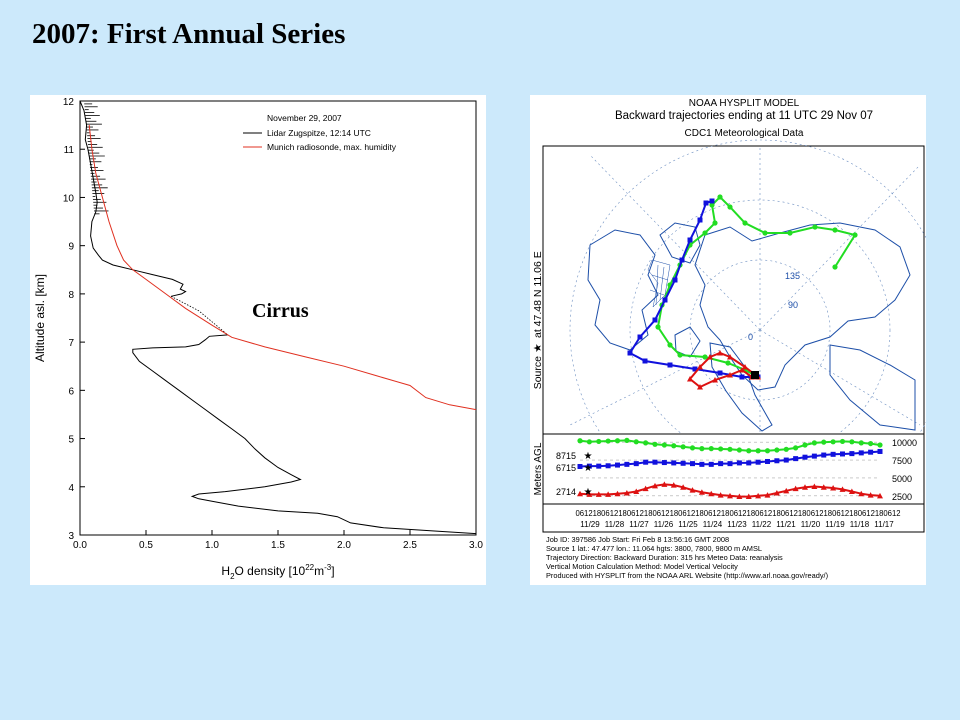 Image resolution: width=960 pixels, height=720 pixels. Describe the element at coordinates (902, 461) in the screenshot. I see `height-axis-label: 7500` at that location.